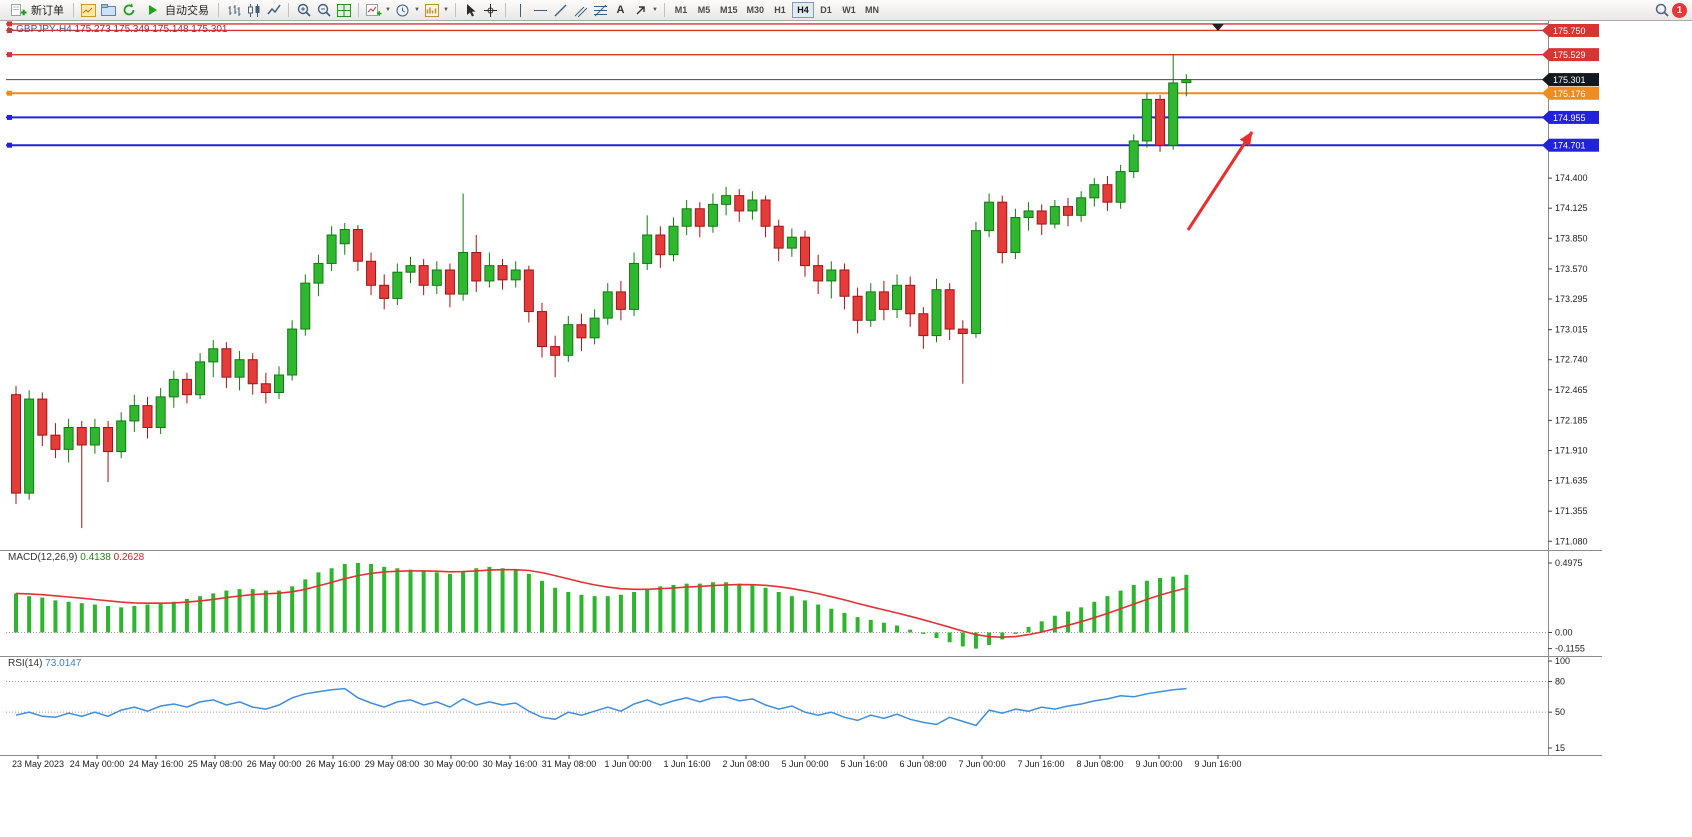  I want to click on auto-trading-play-icon, so click(152, 10).